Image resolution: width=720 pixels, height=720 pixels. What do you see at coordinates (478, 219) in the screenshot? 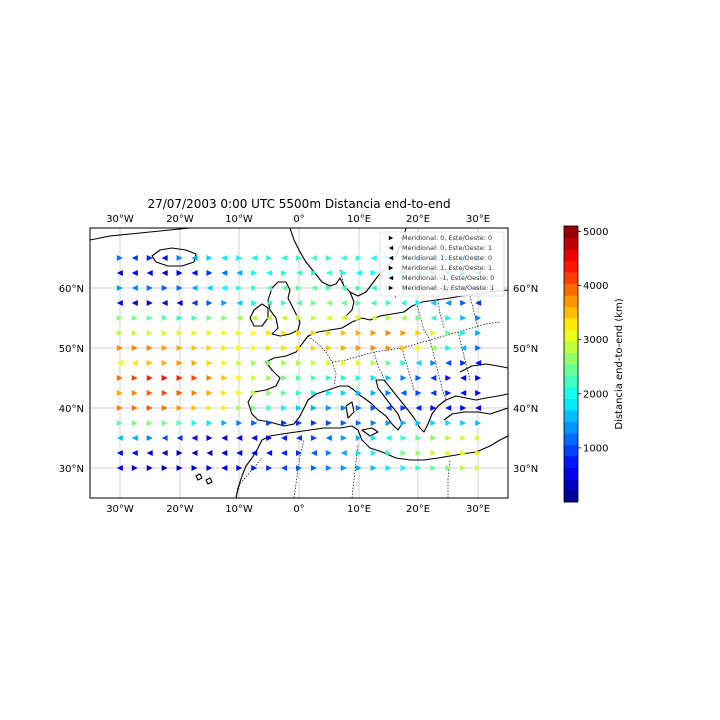
I see `lon-tick-top: 30°E` at bounding box center [478, 219].